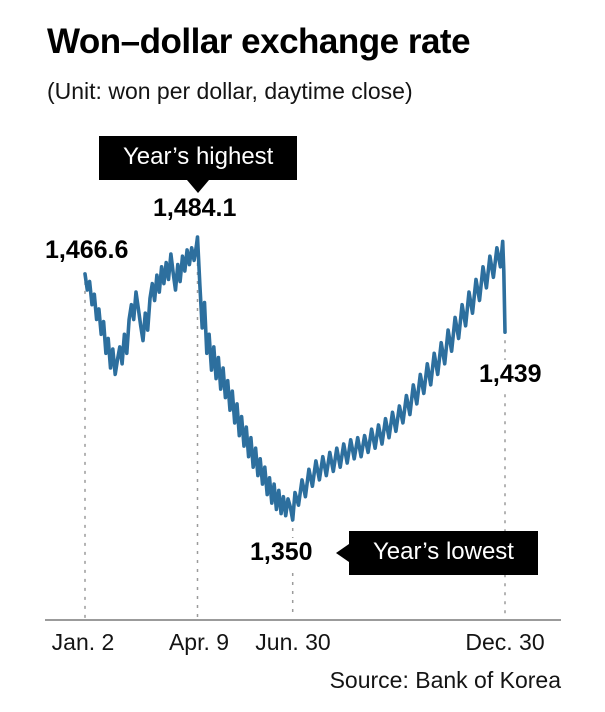  I want to click on callout-years-highest: Year’s highest, so click(198, 164).